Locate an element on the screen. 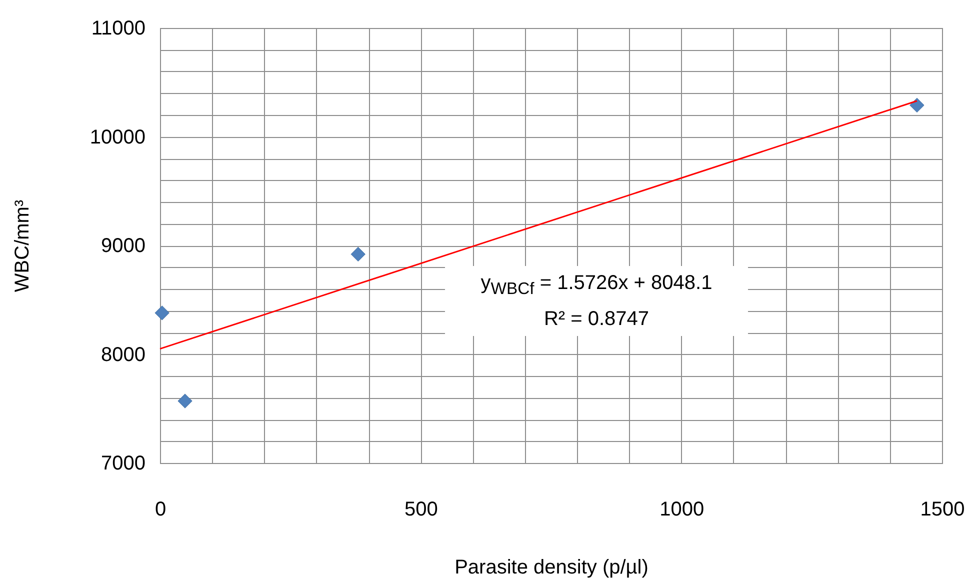 The image size is (980, 584). x-tick-label: 0 is located at coordinates (160, 509).